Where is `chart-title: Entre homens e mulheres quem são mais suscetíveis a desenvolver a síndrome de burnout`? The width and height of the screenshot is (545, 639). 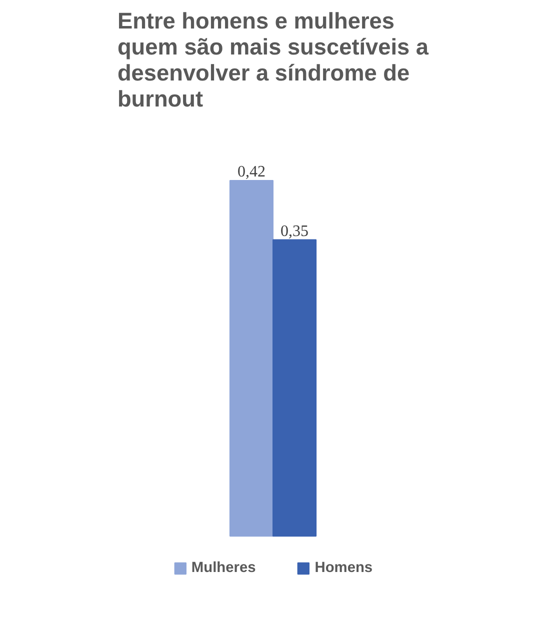
chart-title: Entre homens e mulheres quem são mais suscetíveis a desenvolver a síndrome de burnout is located at coordinates (273, 60).